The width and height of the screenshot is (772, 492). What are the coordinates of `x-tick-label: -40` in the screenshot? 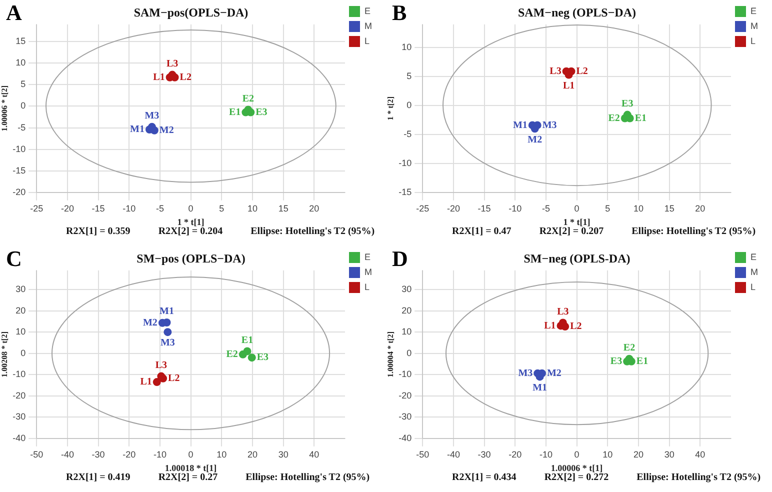 It's located at (453, 454).